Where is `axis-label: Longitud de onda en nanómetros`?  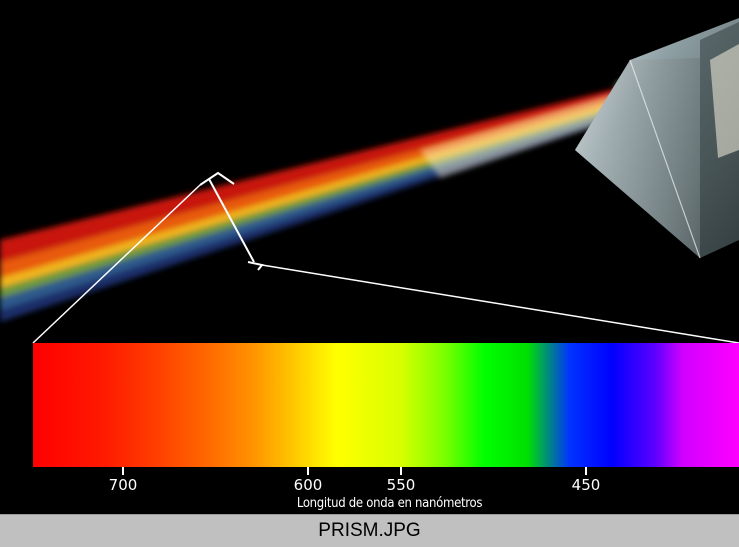 axis-label: Longitud de onda en nanómetros is located at coordinates (389, 503).